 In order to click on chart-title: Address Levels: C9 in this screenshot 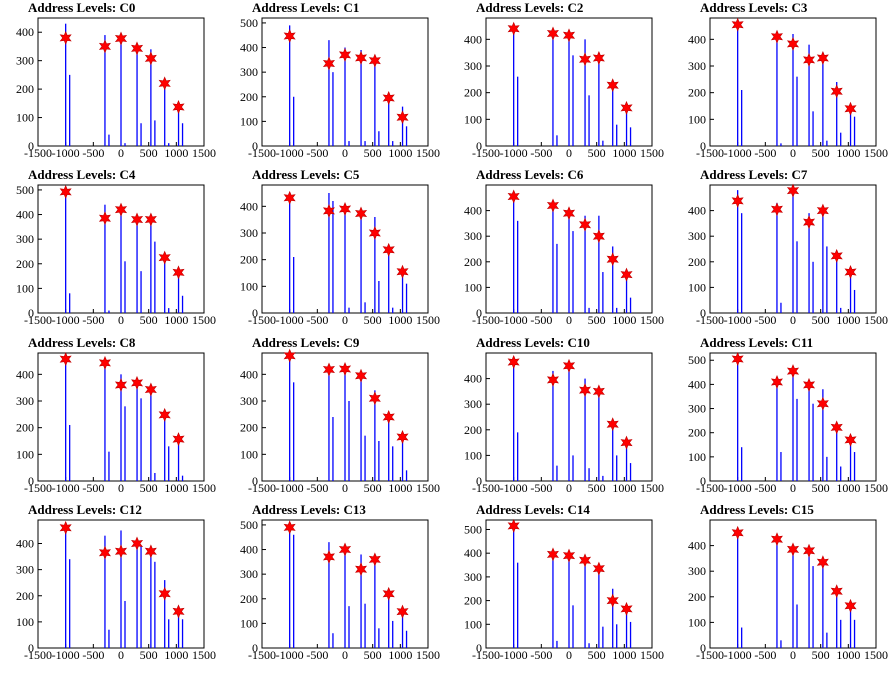, I will do `click(306, 342)`.